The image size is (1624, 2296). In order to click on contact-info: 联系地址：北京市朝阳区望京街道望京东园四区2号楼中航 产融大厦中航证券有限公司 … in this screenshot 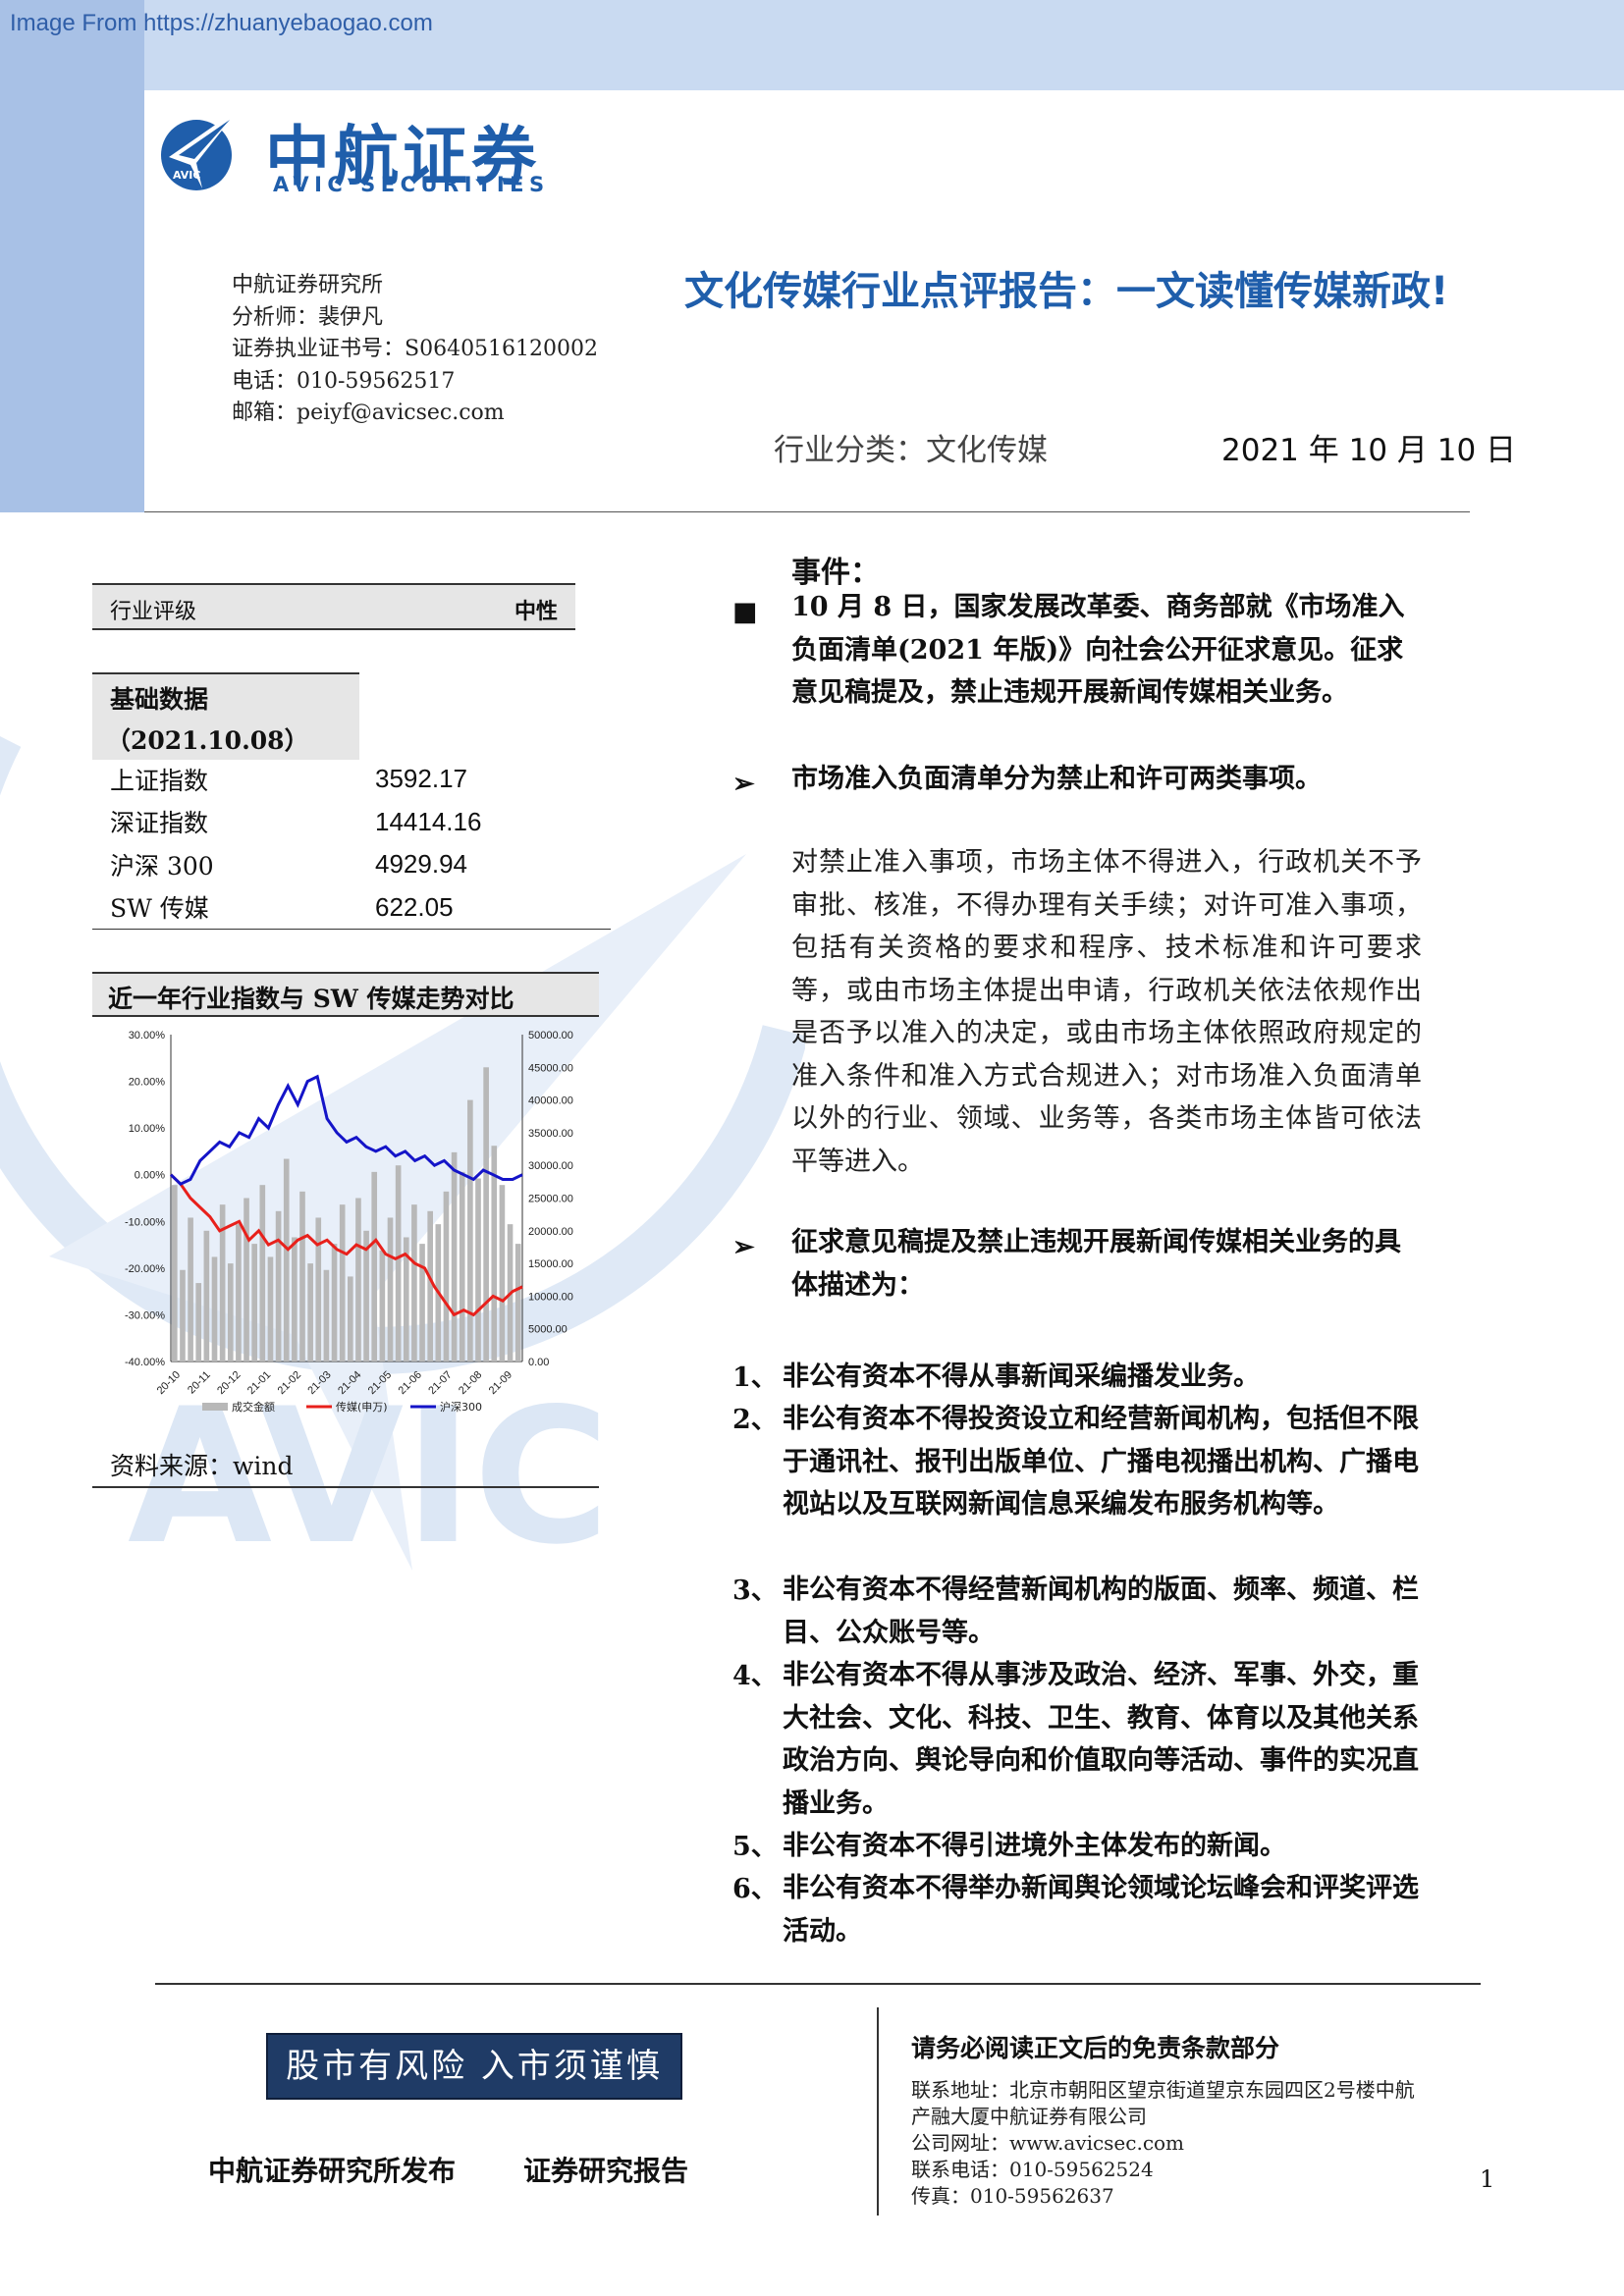, I will do `click(1163, 2143)`.